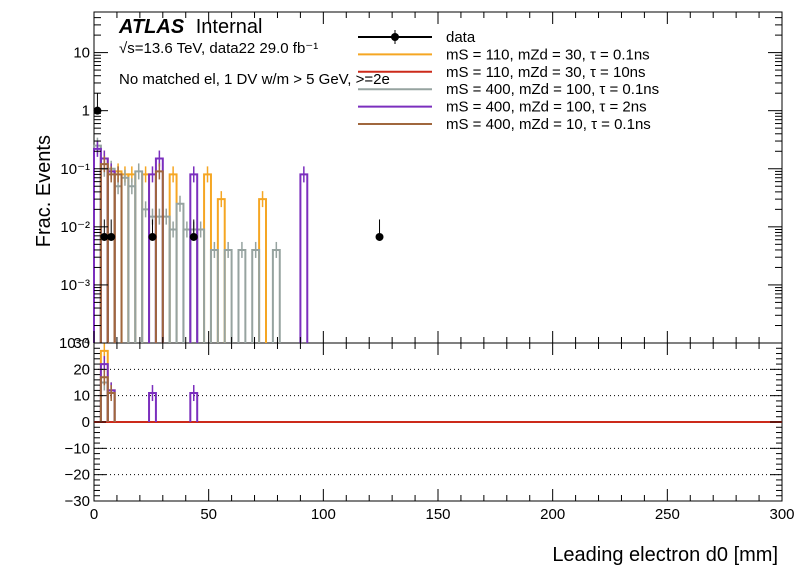 The image size is (796, 572). Describe the element at coordinates (77, 448) in the screenshot. I see `ratio-y-tick-label: −10` at that location.